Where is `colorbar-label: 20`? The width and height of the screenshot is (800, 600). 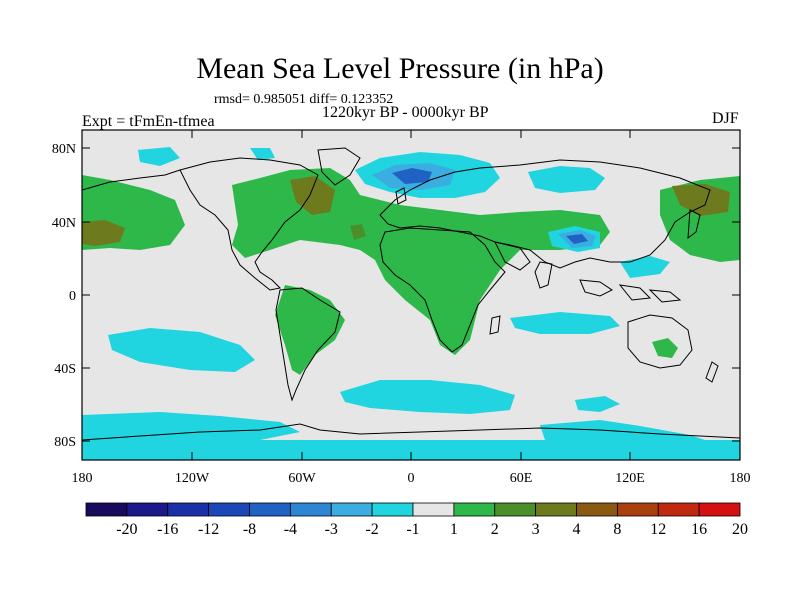
colorbar-label: 20 is located at coordinates (740, 529).